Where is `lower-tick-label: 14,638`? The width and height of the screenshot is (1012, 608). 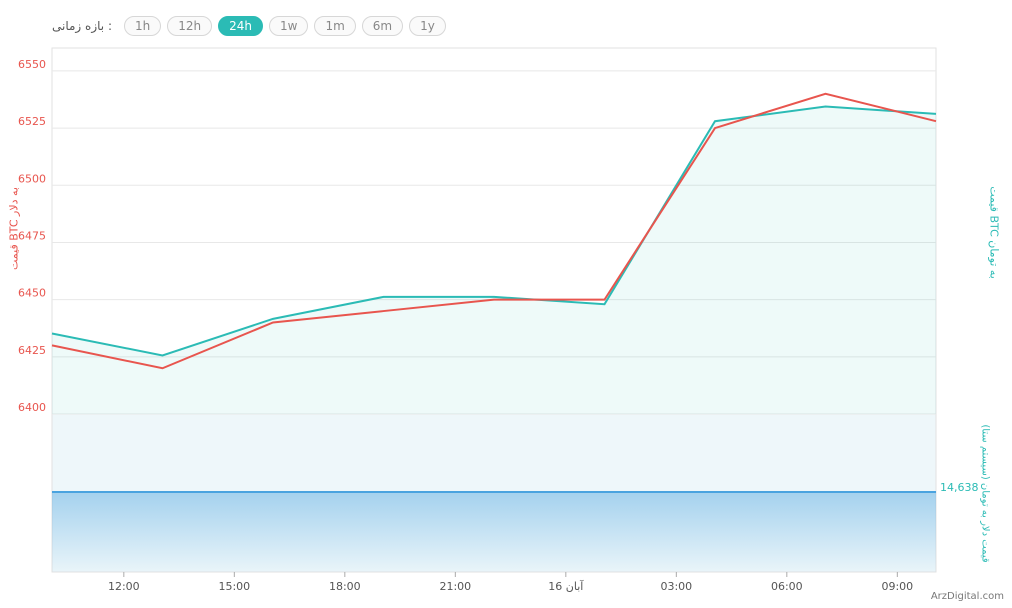 lower-tick-label: 14,638 is located at coordinates (959, 487).